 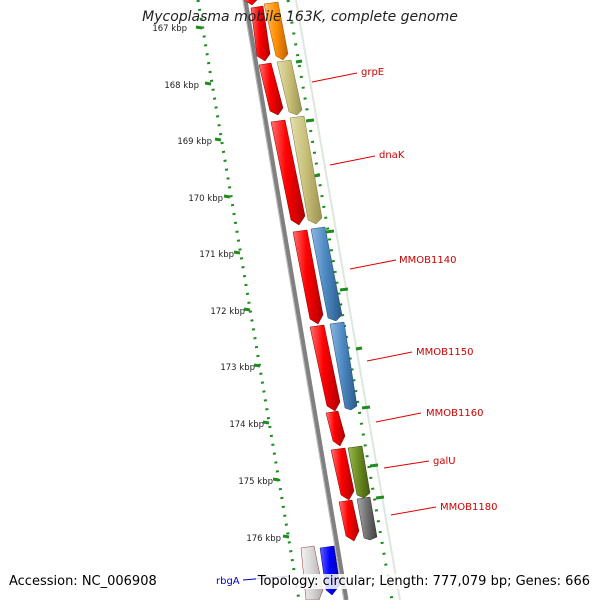 What do you see at coordinates (398, 417) in the screenshot?
I see `MMOB1160-leader-line` at bounding box center [398, 417].